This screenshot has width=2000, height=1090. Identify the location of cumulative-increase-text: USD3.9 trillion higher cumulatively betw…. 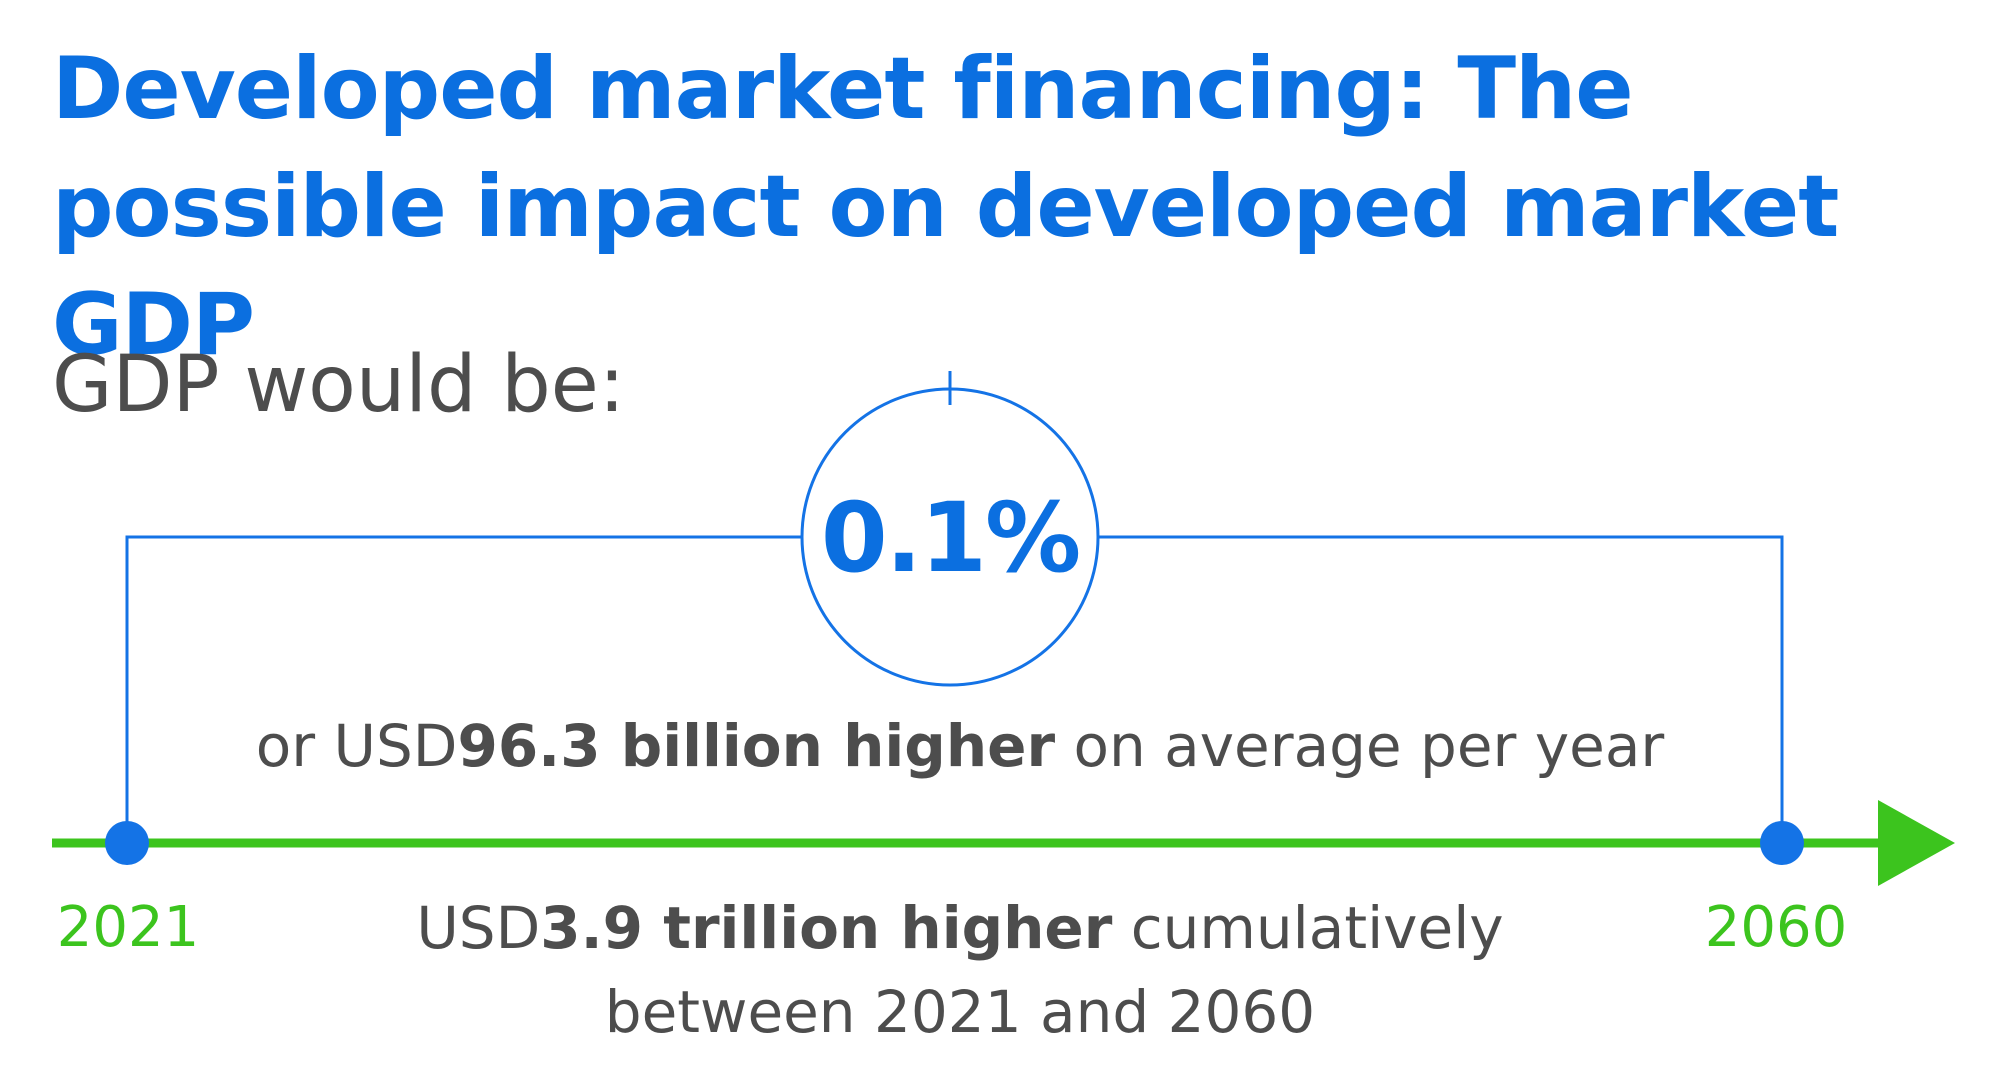
(960, 970).